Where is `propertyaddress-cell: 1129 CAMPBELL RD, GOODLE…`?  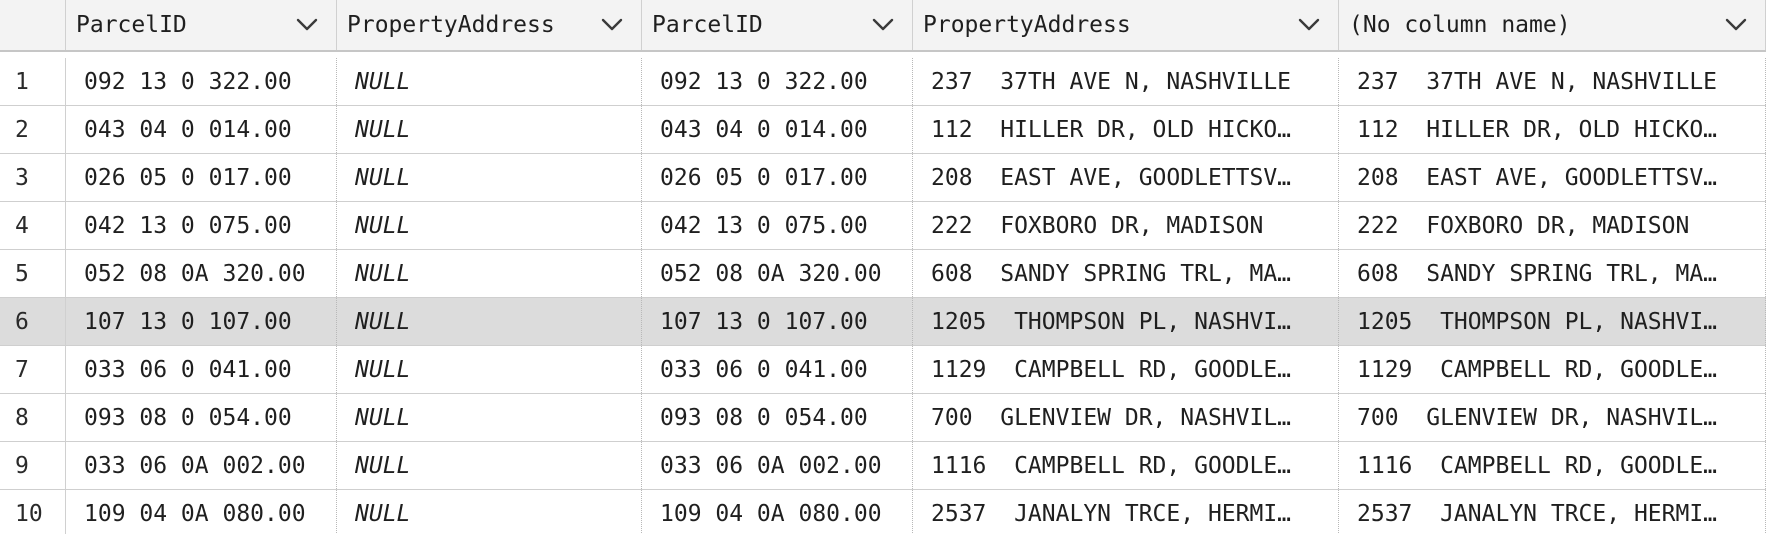 propertyaddress-cell: 1129 CAMPBELL RD, GOODLE… is located at coordinates (1126, 369).